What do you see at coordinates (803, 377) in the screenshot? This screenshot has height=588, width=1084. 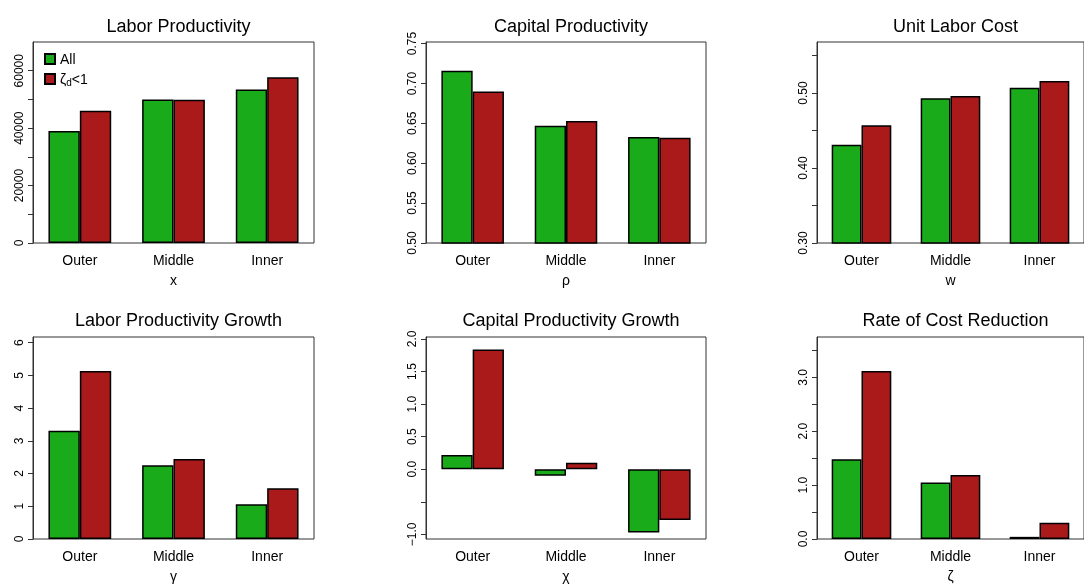 I see `y-tick-label: 3.0` at bounding box center [803, 377].